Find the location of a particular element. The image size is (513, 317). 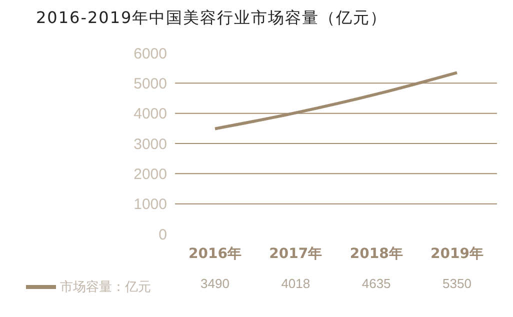

y-tick-label: 3000 is located at coordinates (150, 144).